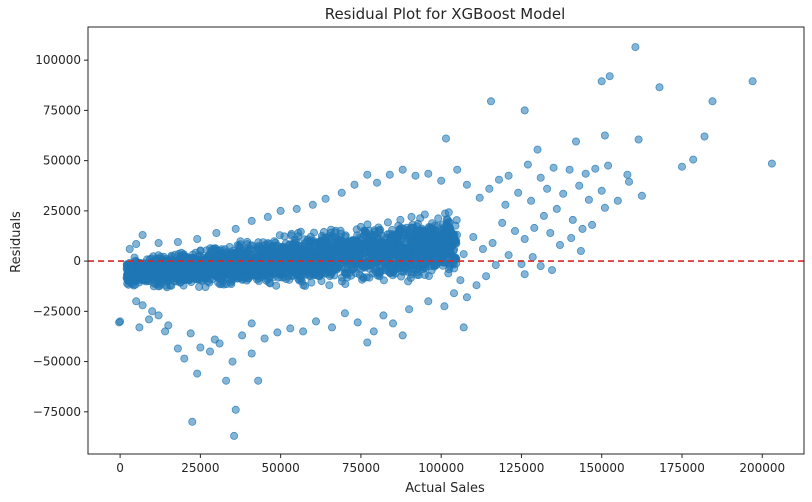  What do you see at coordinates (16, 242) in the screenshot?
I see `y-axis-label: Residuals` at bounding box center [16, 242].